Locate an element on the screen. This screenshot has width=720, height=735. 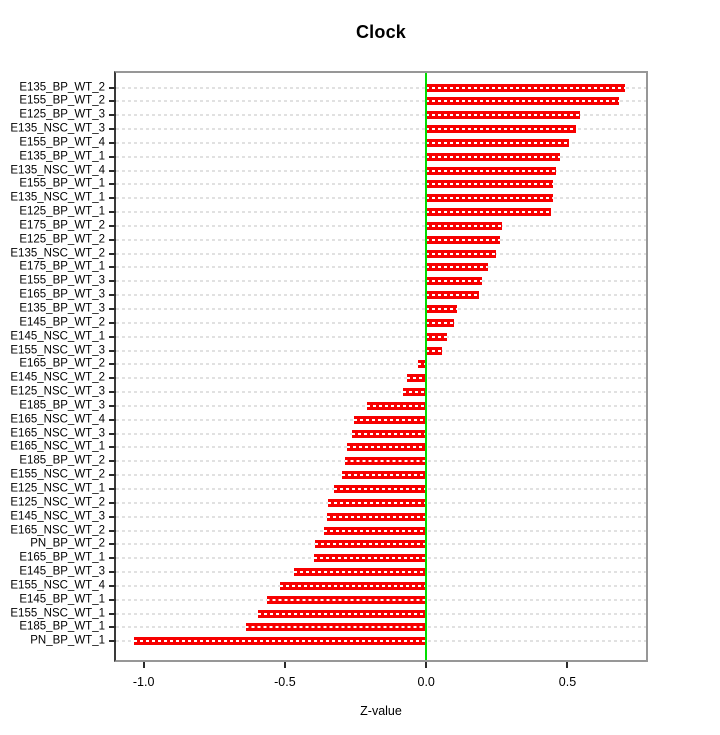
bar-row: E145_NSC_WT_2 is located at coordinates (328, 377).